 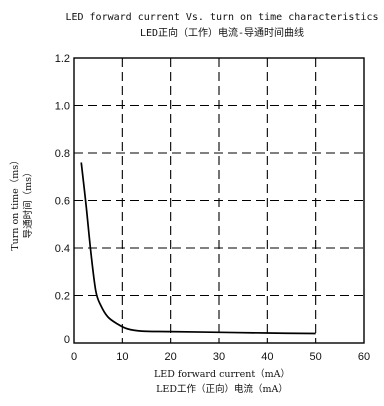 What do you see at coordinates (316, 357) in the screenshot?
I see `x-tick-label: 50` at bounding box center [316, 357].